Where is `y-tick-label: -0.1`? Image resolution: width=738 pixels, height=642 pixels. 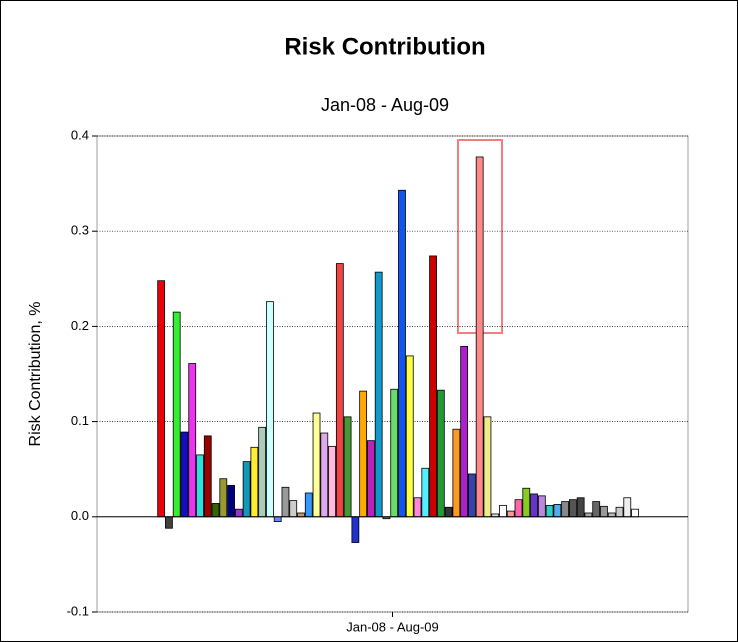
y-tick-label: -0.1 is located at coordinates (78, 610).